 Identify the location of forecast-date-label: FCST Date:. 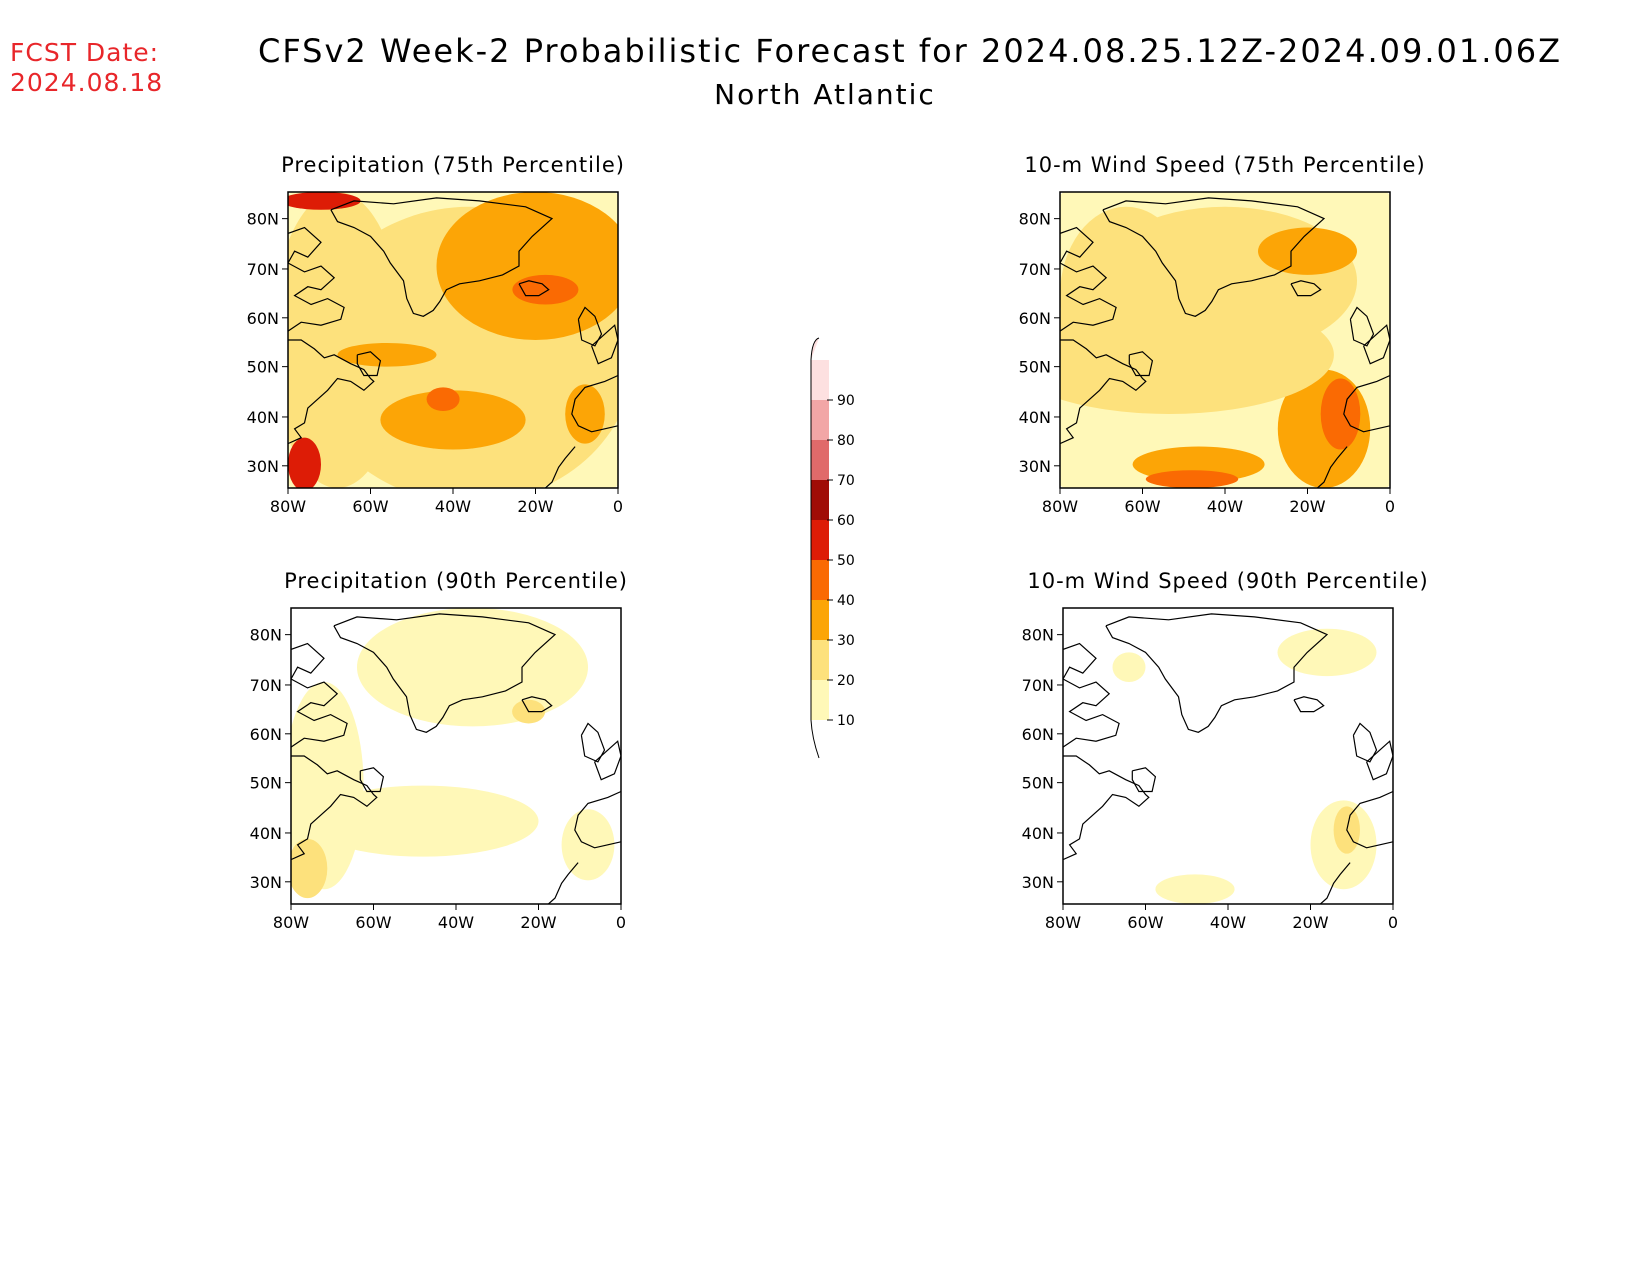
(85, 52).